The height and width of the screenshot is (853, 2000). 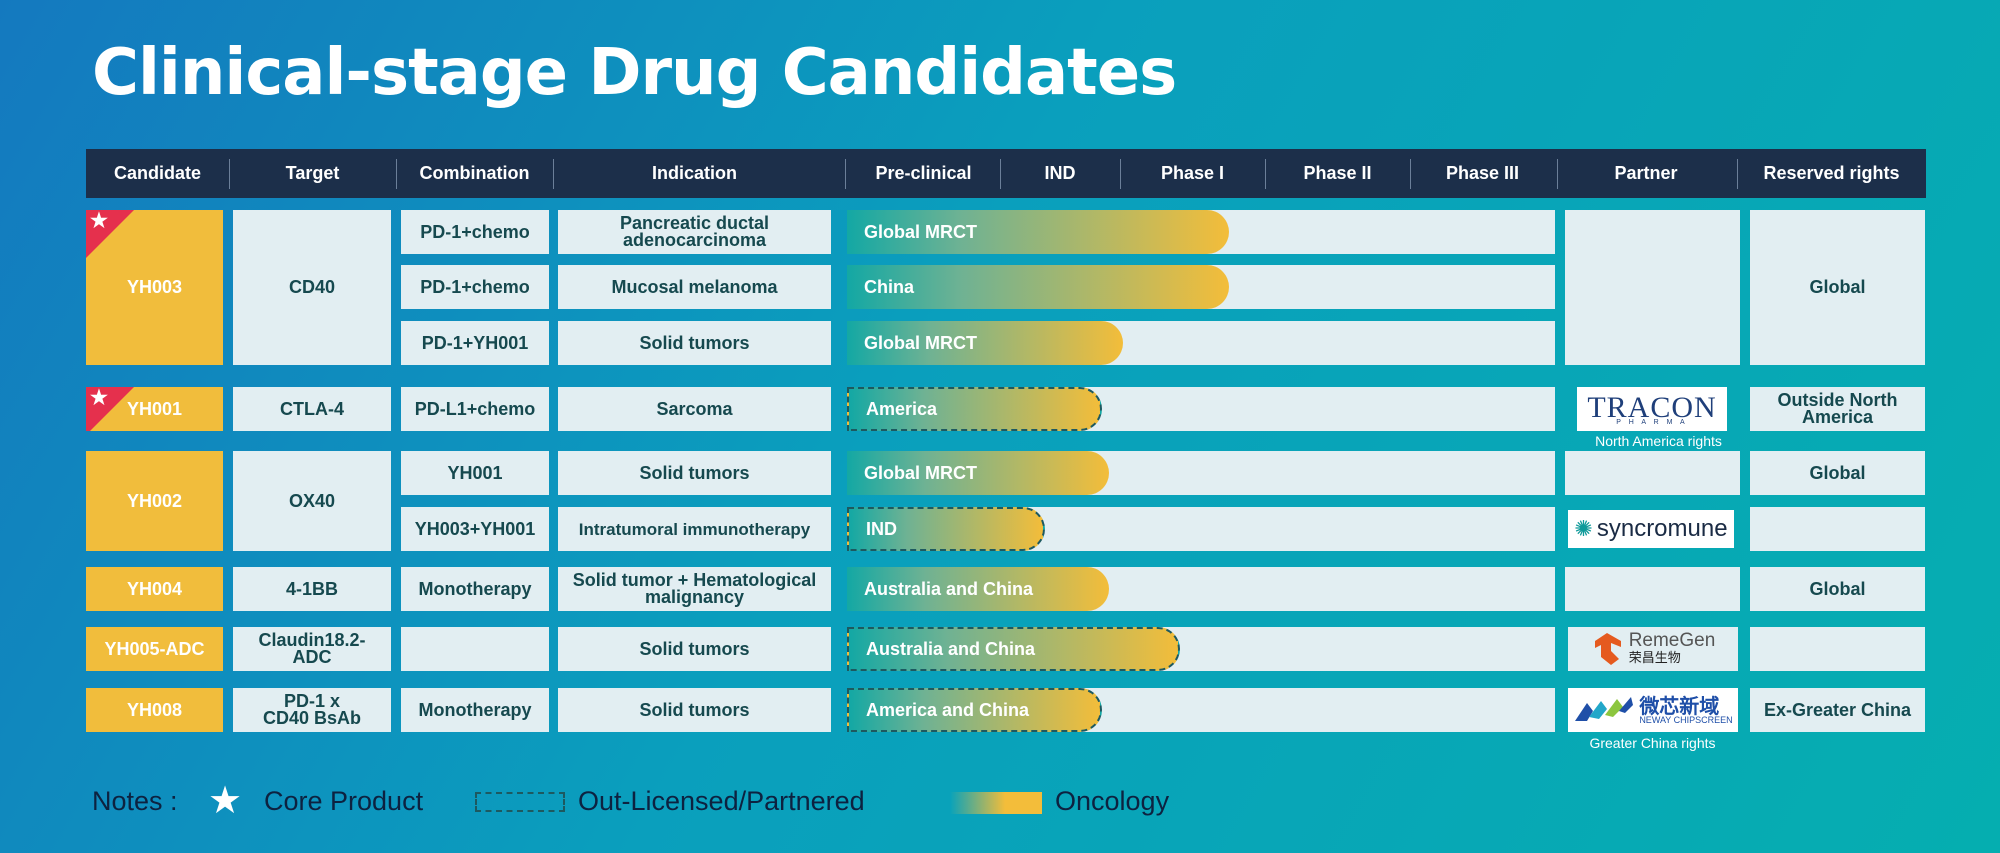 I want to click on combination-cell, so click(x=475, y=649).